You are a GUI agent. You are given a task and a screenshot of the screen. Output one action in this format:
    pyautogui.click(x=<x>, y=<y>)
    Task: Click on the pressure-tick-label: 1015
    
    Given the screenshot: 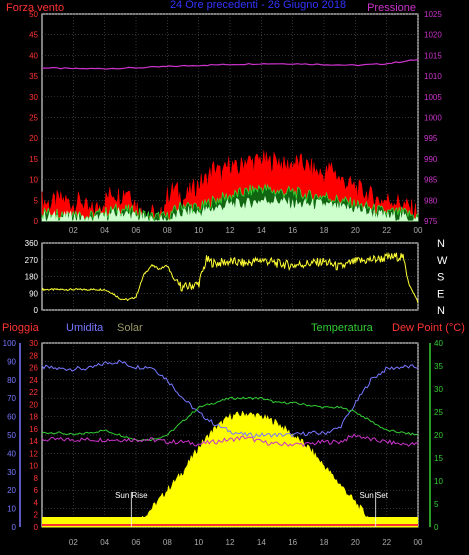 What is the action you would take?
    pyautogui.click(x=433, y=55)
    